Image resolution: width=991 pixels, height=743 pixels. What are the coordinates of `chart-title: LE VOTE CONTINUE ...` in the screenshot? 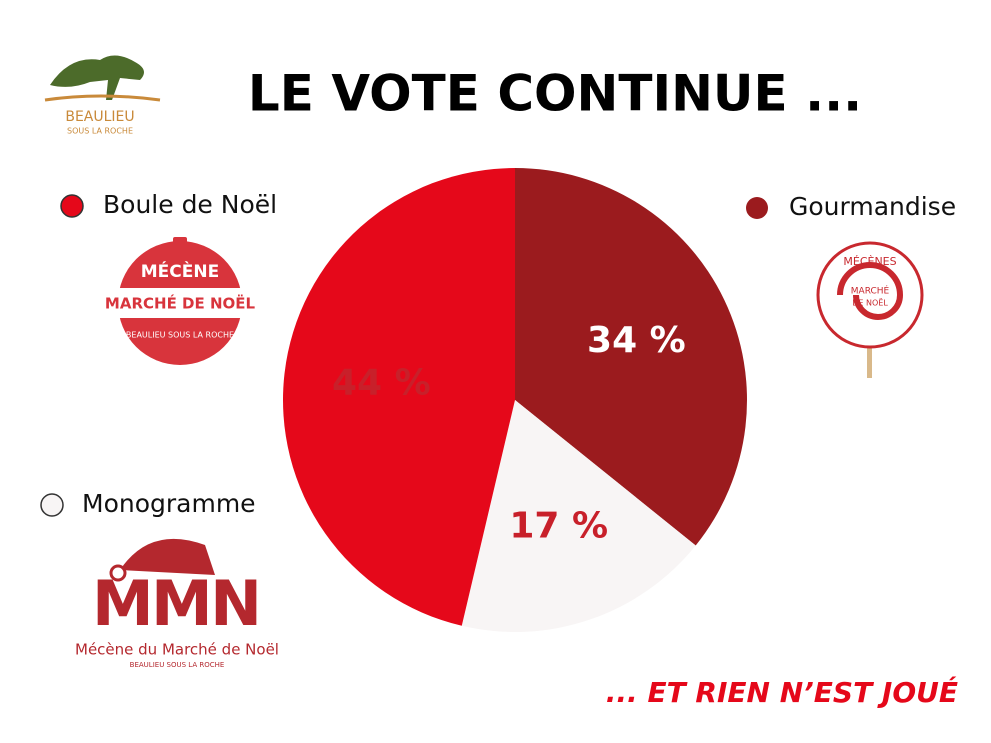 It's located at (555, 94).